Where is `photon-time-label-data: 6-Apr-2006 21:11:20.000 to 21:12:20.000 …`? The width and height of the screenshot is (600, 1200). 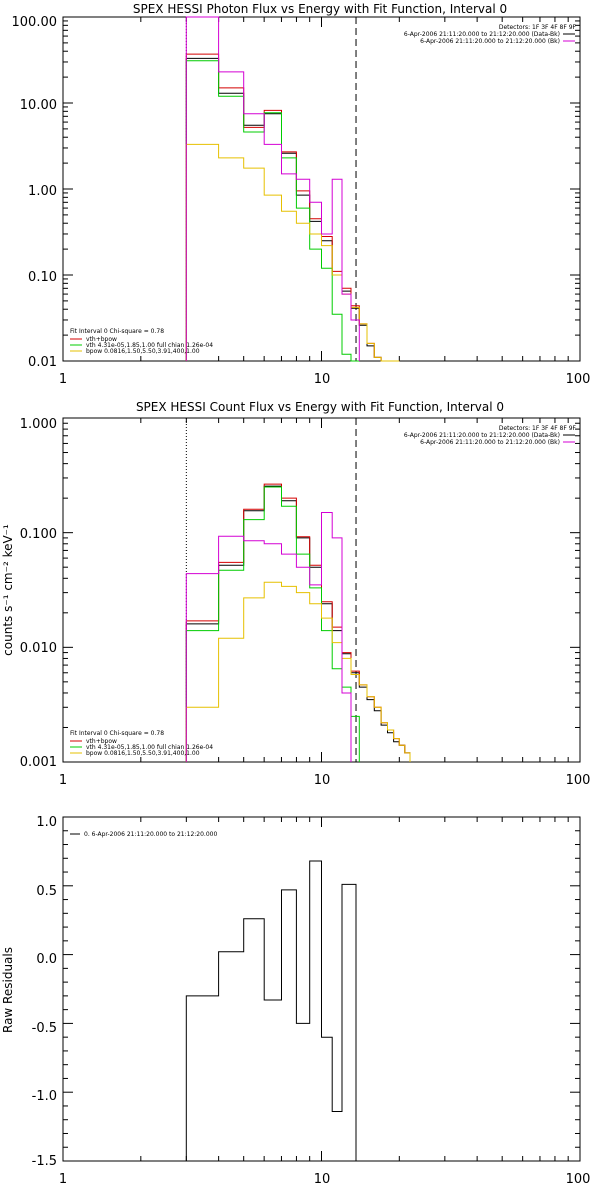 photon-time-label-data: 6-Apr-2006 21:11:20.000 to 21:12:20.000 … is located at coordinates (482, 34).